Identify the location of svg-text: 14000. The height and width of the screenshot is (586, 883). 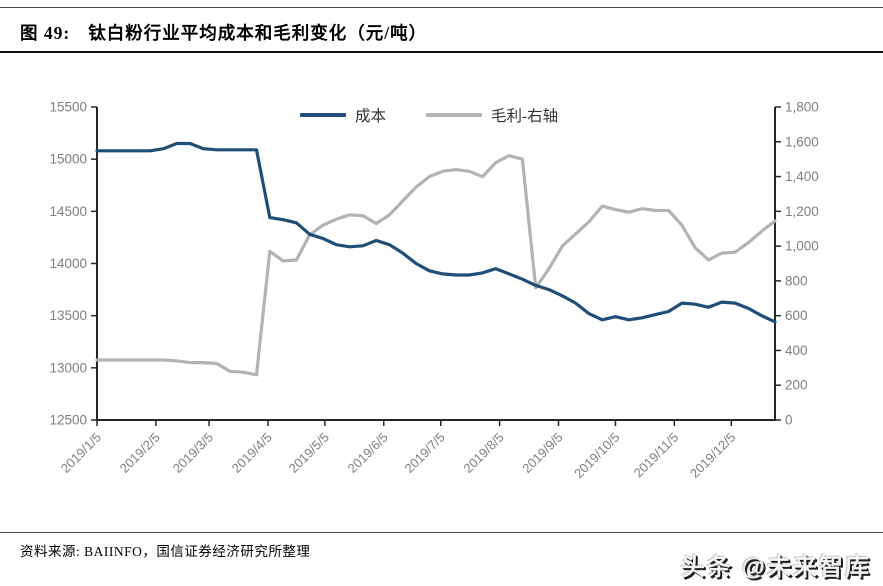
(68, 263).